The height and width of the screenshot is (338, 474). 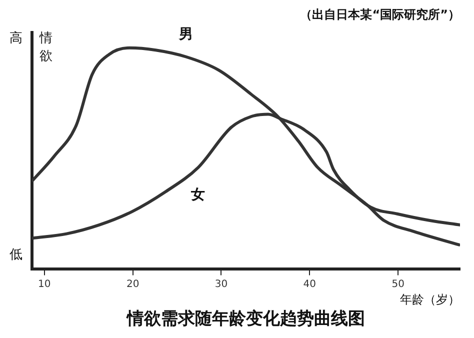 I want to click on series-label: 男, so click(x=185, y=34).